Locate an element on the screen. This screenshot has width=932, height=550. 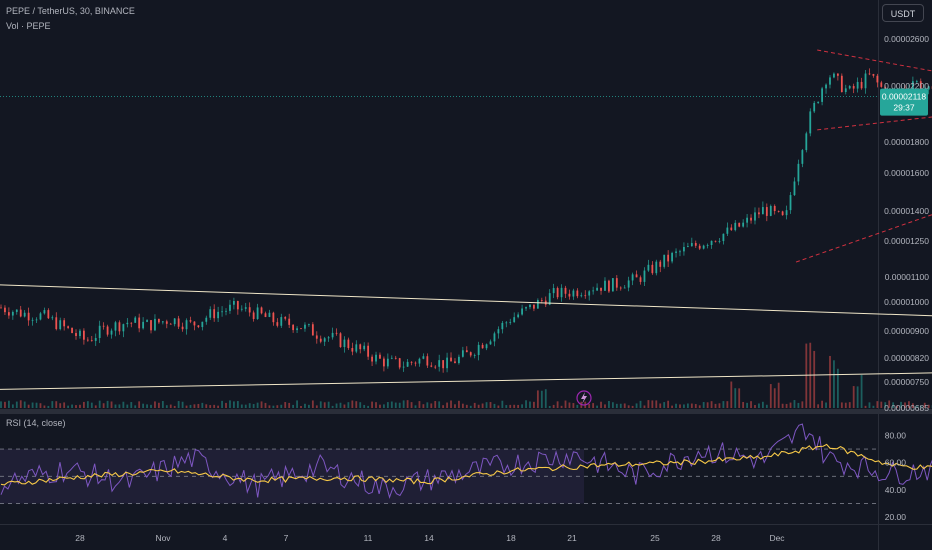
rsi-indicator-label: RSI (14, close) is located at coordinates (36, 423).